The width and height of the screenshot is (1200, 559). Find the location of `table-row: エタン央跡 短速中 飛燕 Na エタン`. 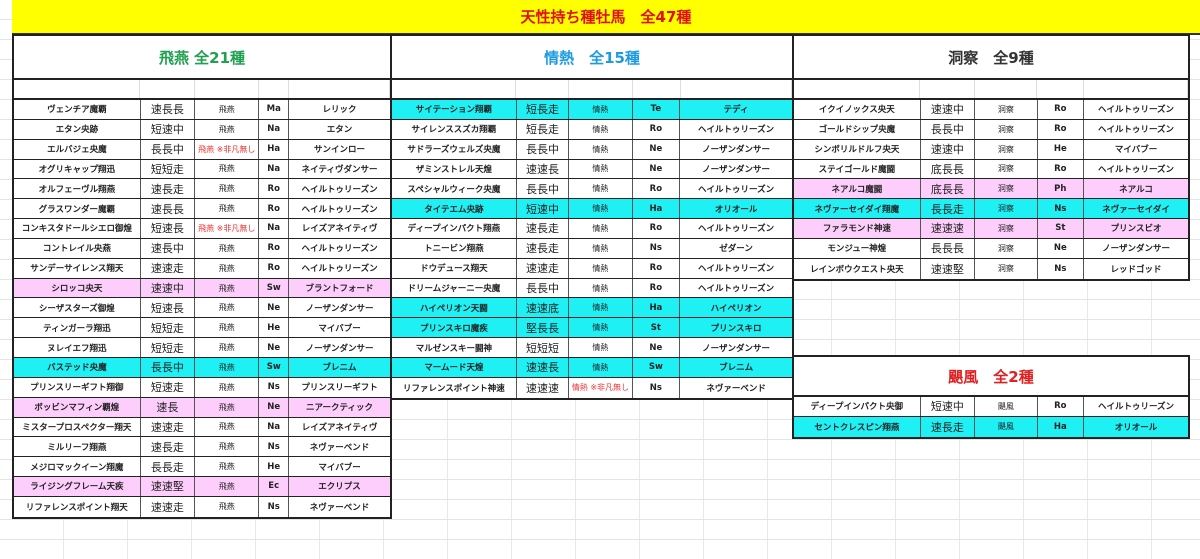

table-row: エタン央跡 短速中 飛燕 Na エタン is located at coordinates (202, 129).